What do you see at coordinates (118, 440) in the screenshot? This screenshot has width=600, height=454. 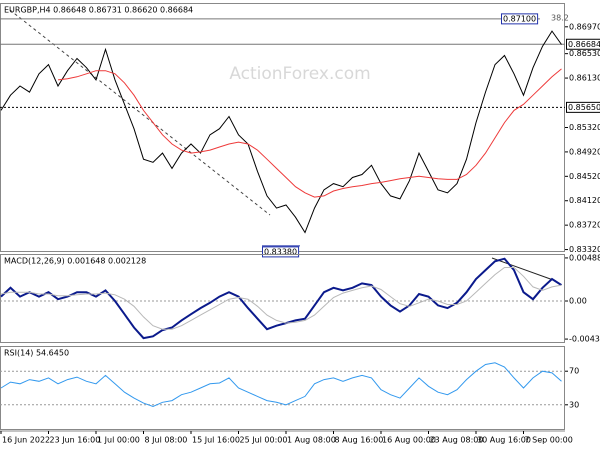 I see `x-tick-label: 1 Jul 00:00` at bounding box center [118, 440].